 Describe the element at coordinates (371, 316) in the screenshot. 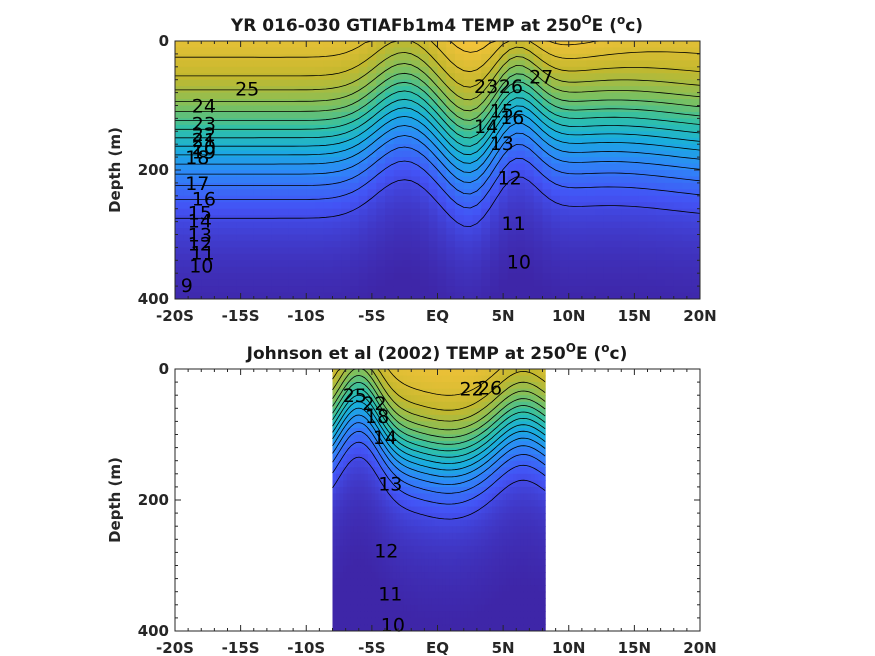

I see `x-tick-label: -5S` at that location.